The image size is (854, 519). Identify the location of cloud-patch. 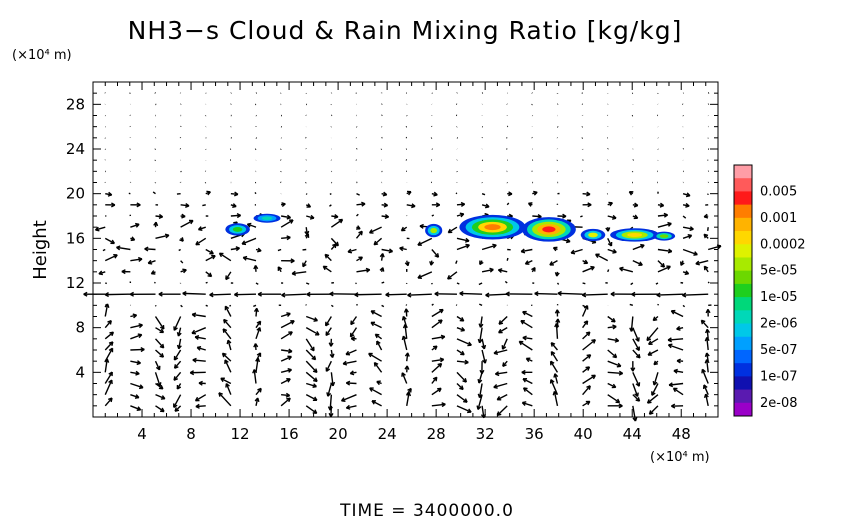
(593, 235).